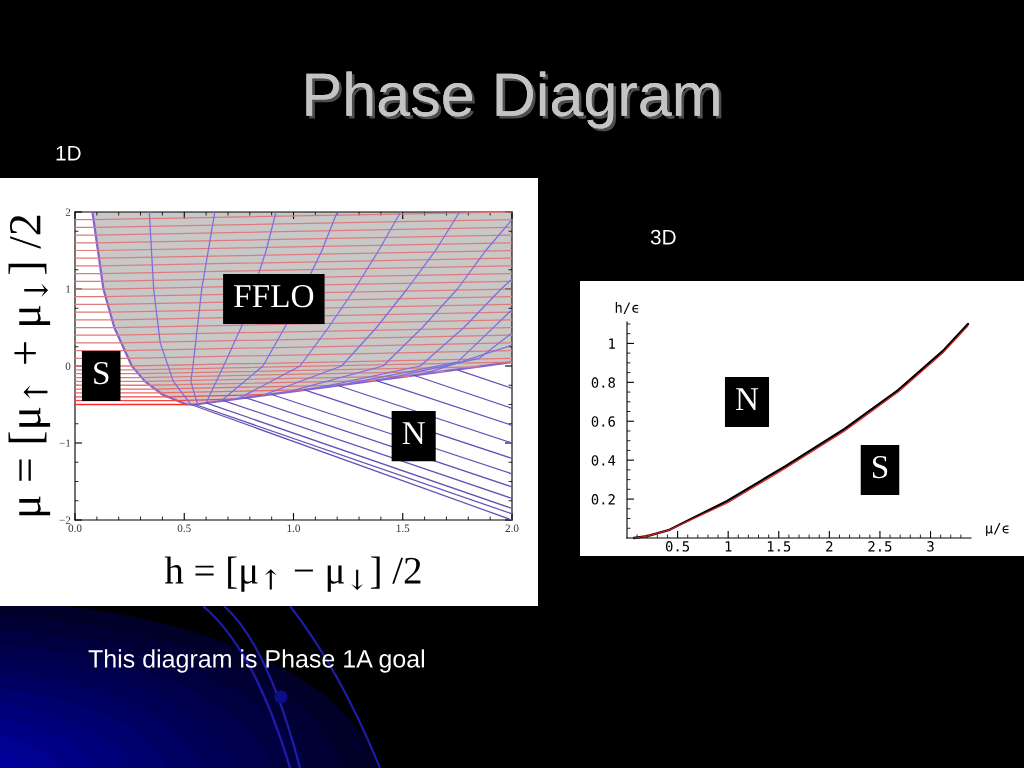 The height and width of the screenshot is (768, 1024). Describe the element at coordinates (663, 237) in the screenshot. I see `chart-title: 3D` at that location.